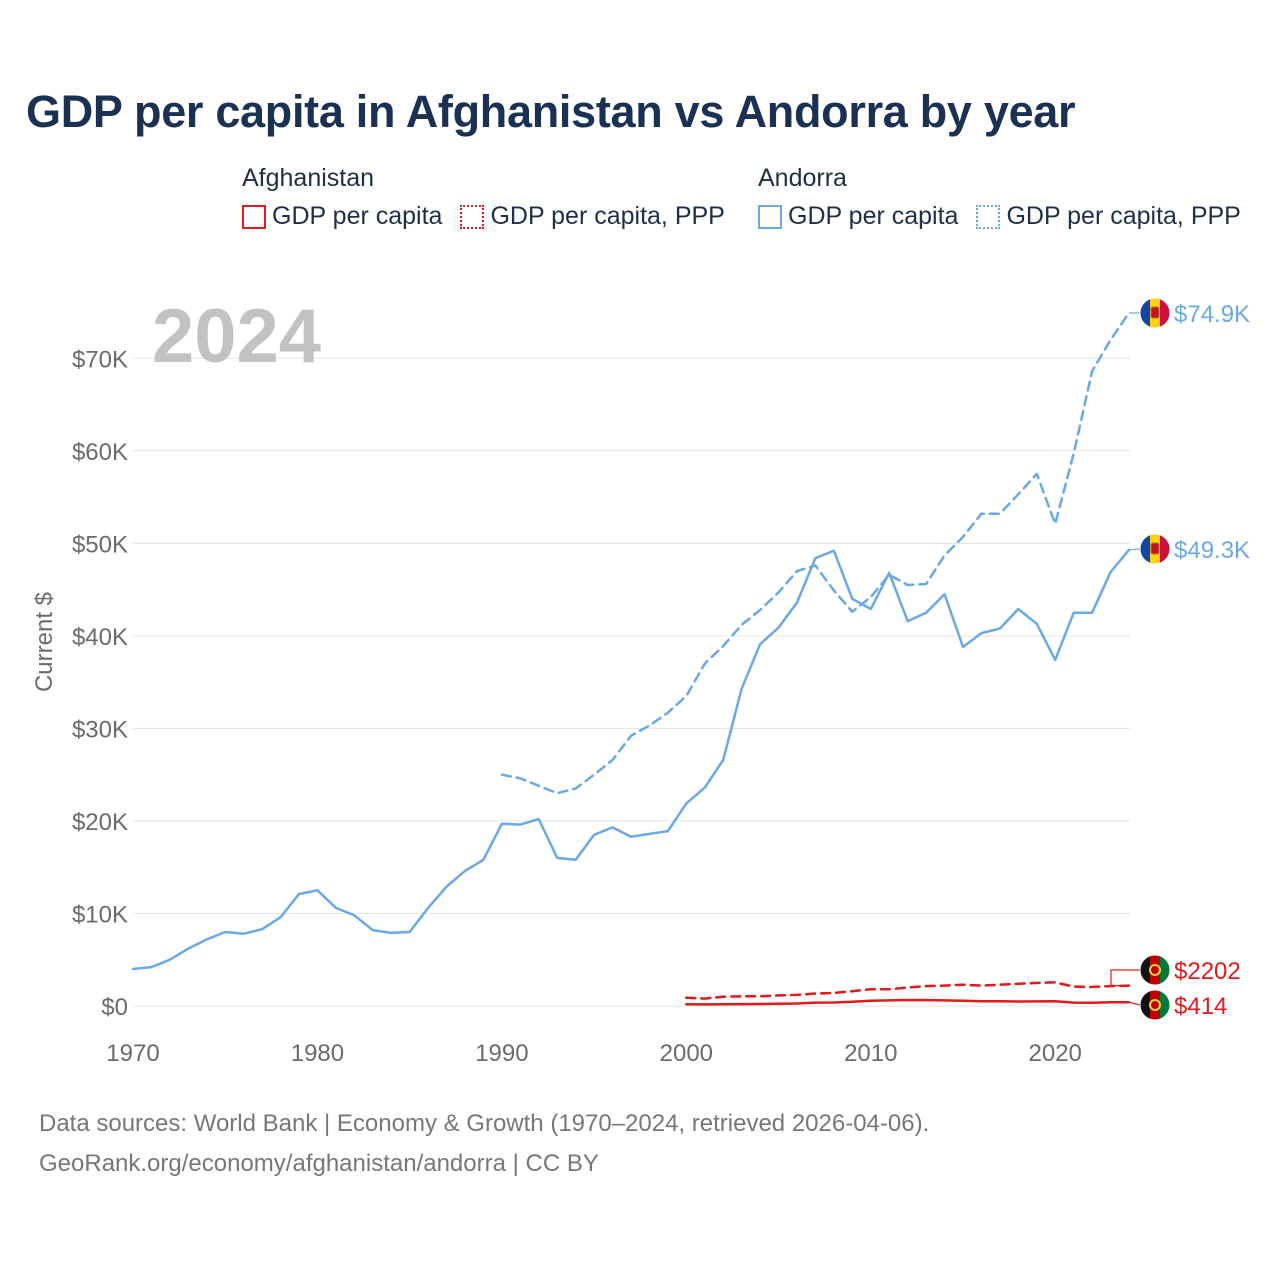 This screenshot has height=1280, width=1280. I want to click on x-tick-label: 2020, so click(1055, 1053).